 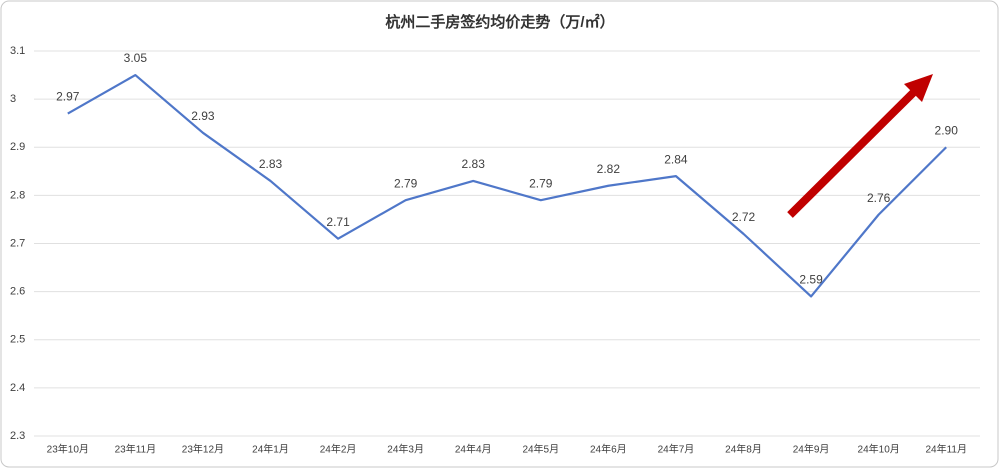 I want to click on value-label: 2.84, so click(x=676, y=159).